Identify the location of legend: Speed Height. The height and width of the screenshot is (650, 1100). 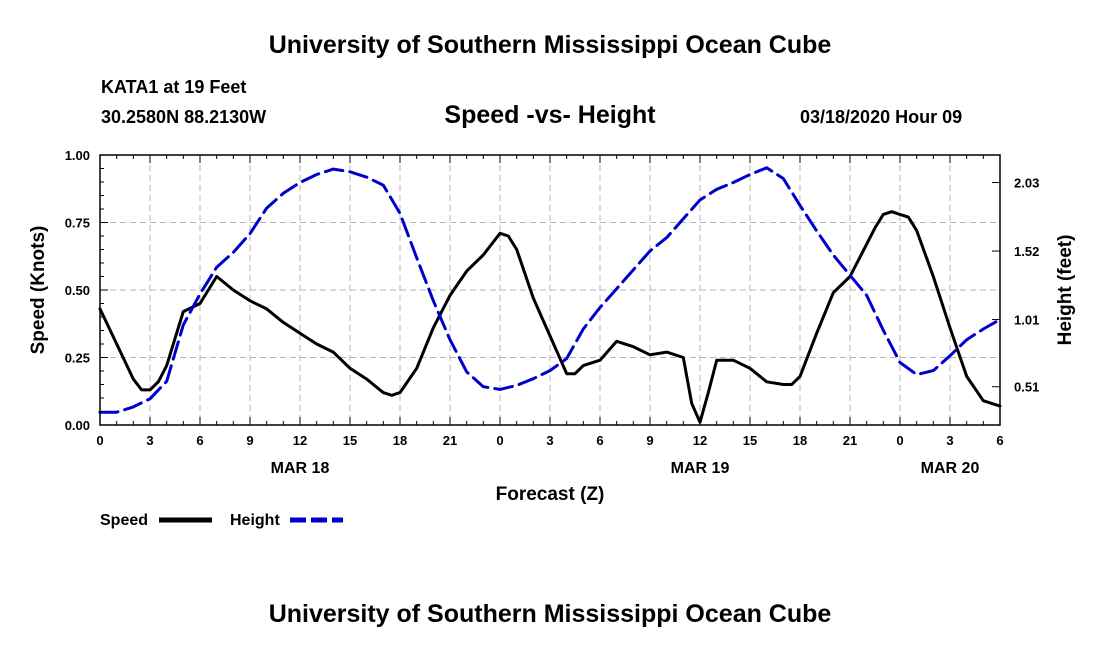
(221, 520).